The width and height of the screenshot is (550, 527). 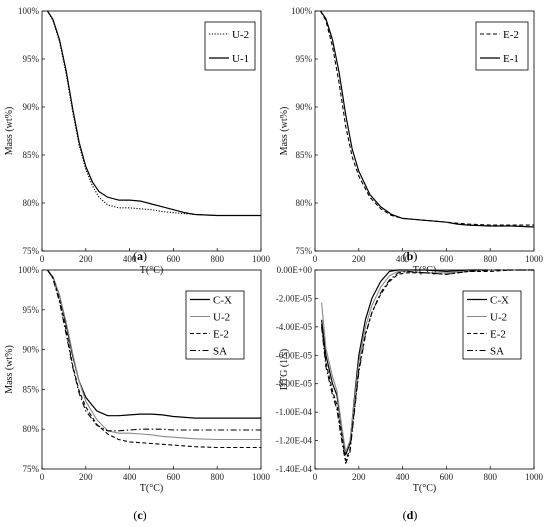 What do you see at coordinates (511, 59) in the screenshot?
I see `legend-label: E-1` at bounding box center [511, 59].